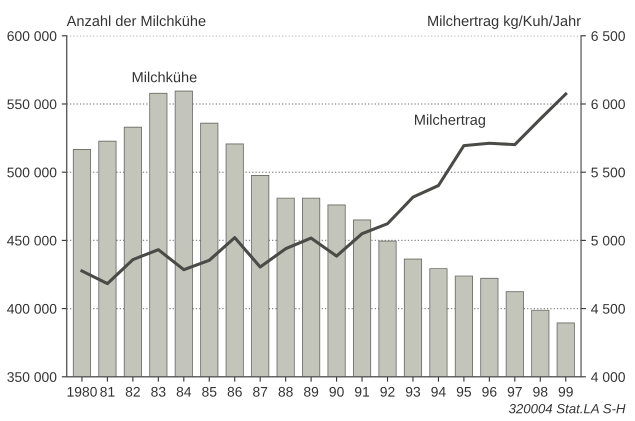 The image size is (635, 421). I want to click on y-tick-label: 550 000, so click(31, 104).